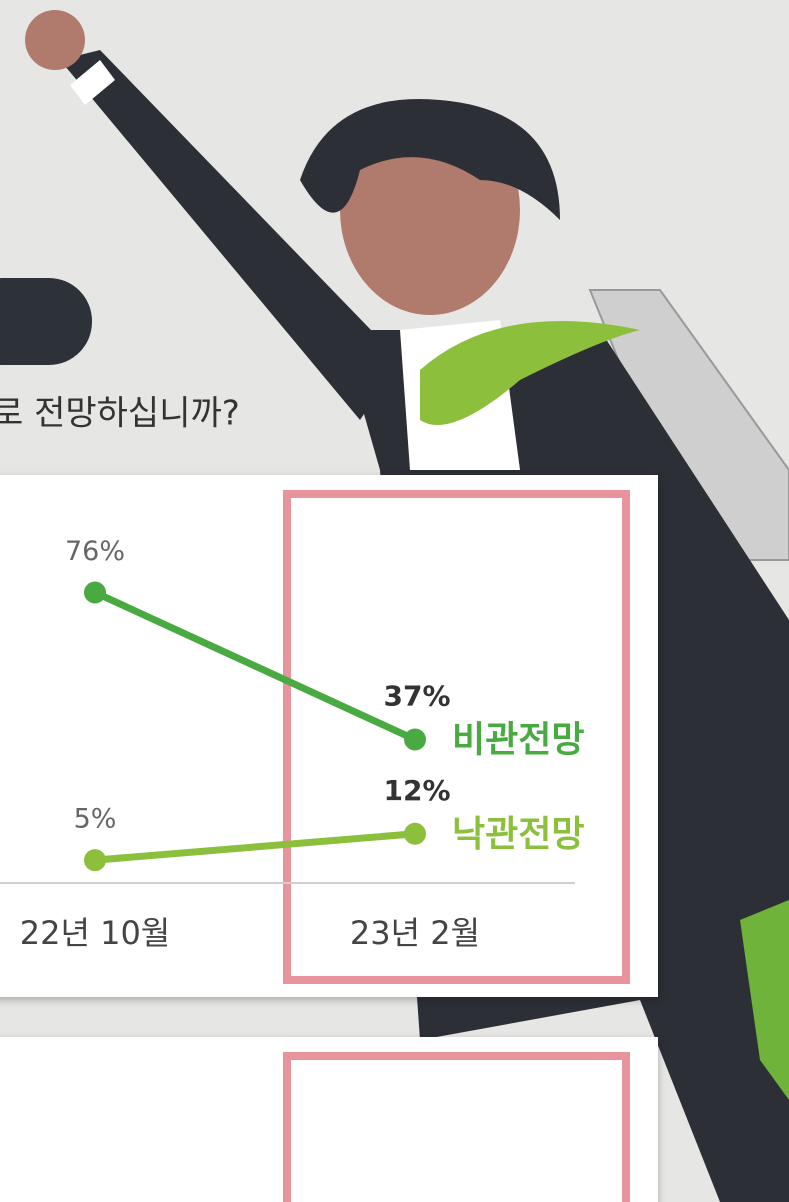 This screenshot has height=1202, width=789. I want to click on data-label: 37%, so click(416, 696).